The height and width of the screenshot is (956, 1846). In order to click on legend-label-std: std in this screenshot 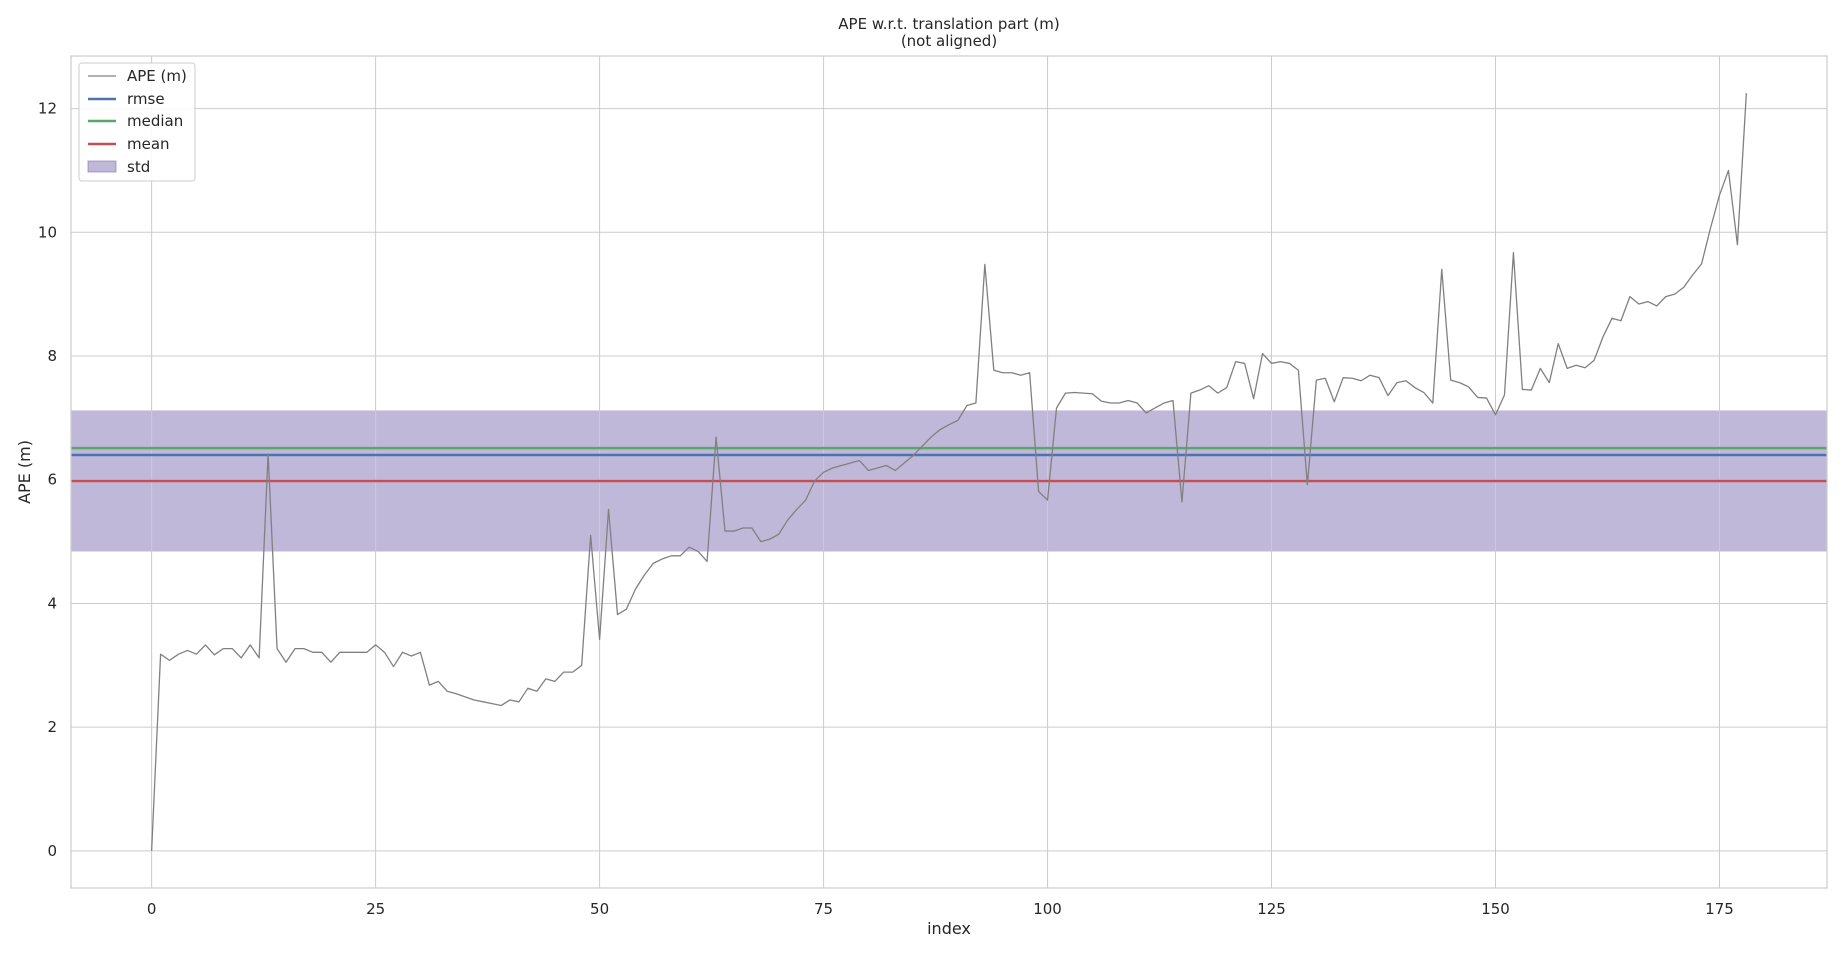, I will do `click(138, 167)`.